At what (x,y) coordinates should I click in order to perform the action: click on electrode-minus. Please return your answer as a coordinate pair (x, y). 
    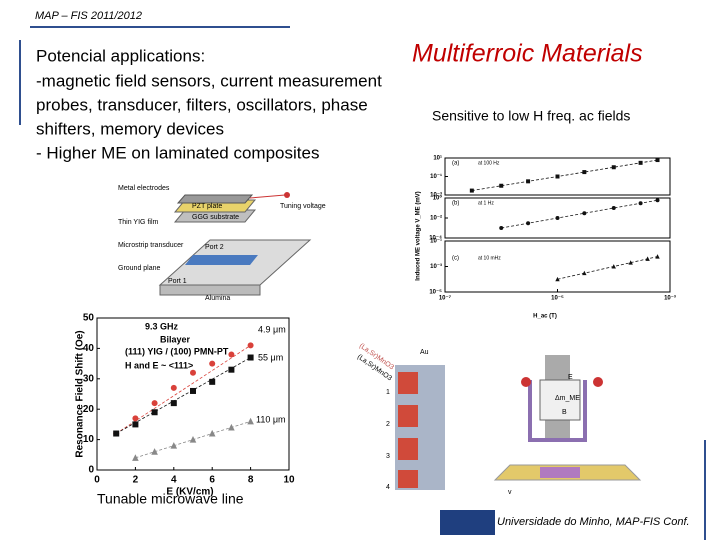
    Looking at the image, I should click on (526, 382).